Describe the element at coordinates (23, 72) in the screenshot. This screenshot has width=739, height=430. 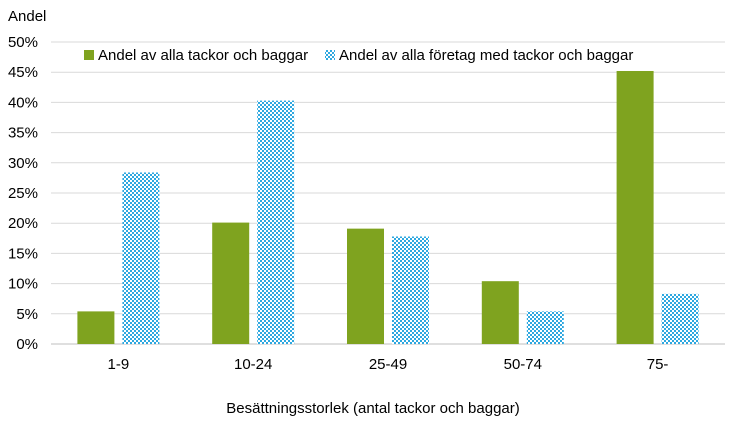
I see `y-tick-label: 45%` at that location.